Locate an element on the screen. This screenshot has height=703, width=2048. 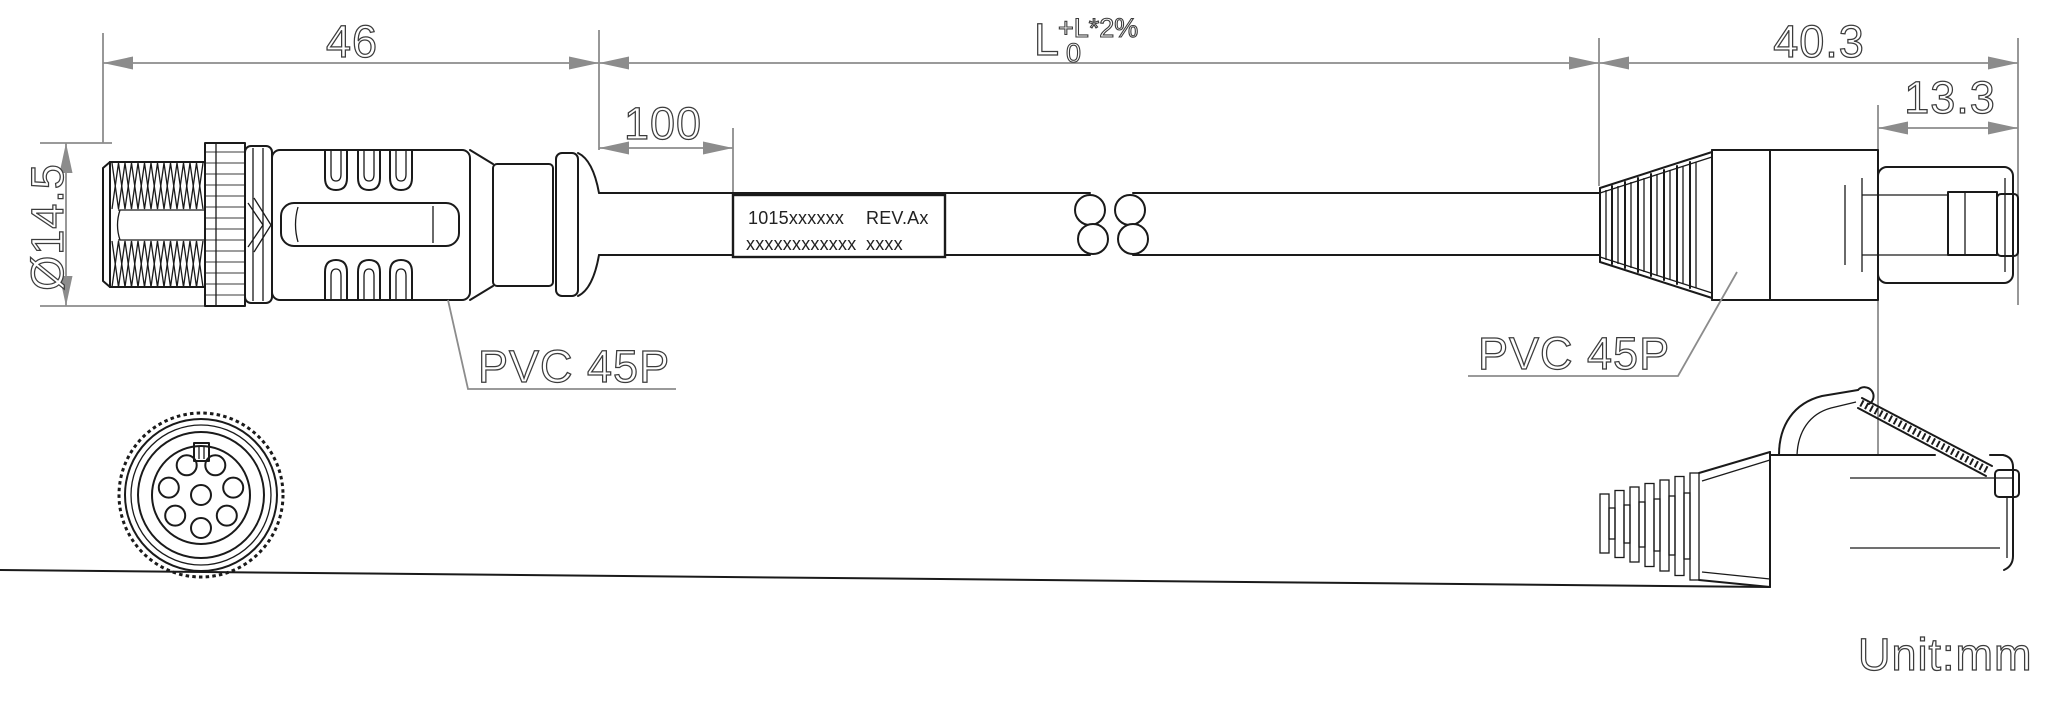
dim-length-symbol: L is located at coordinates (1047, 39).